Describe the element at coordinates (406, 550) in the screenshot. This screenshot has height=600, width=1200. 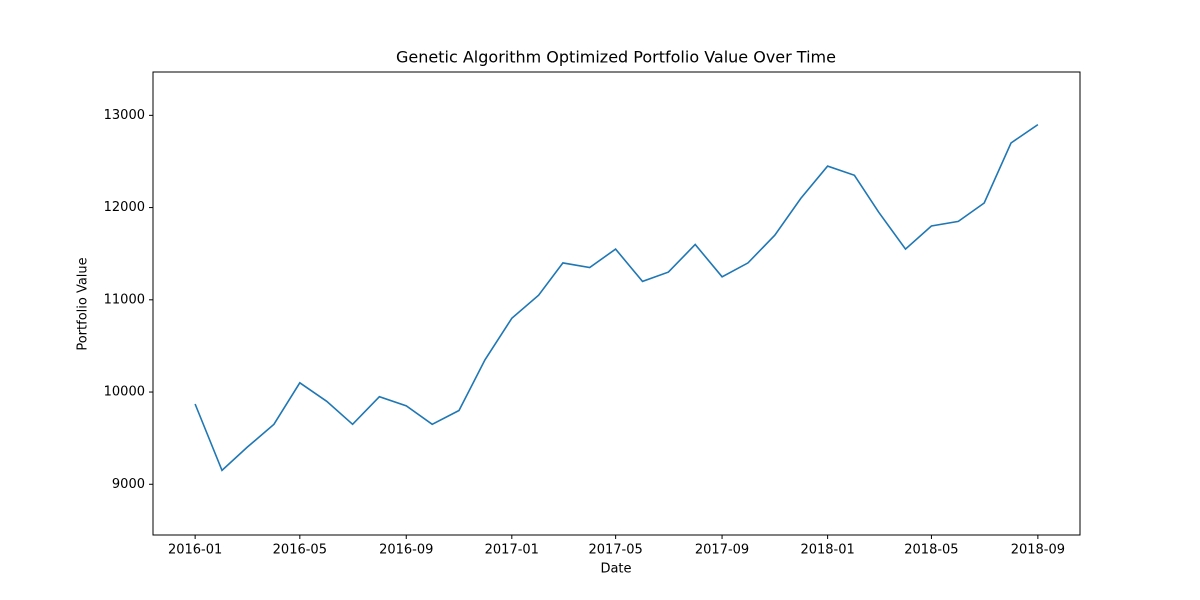
I see `x-tick-label: 2016-09` at that location.